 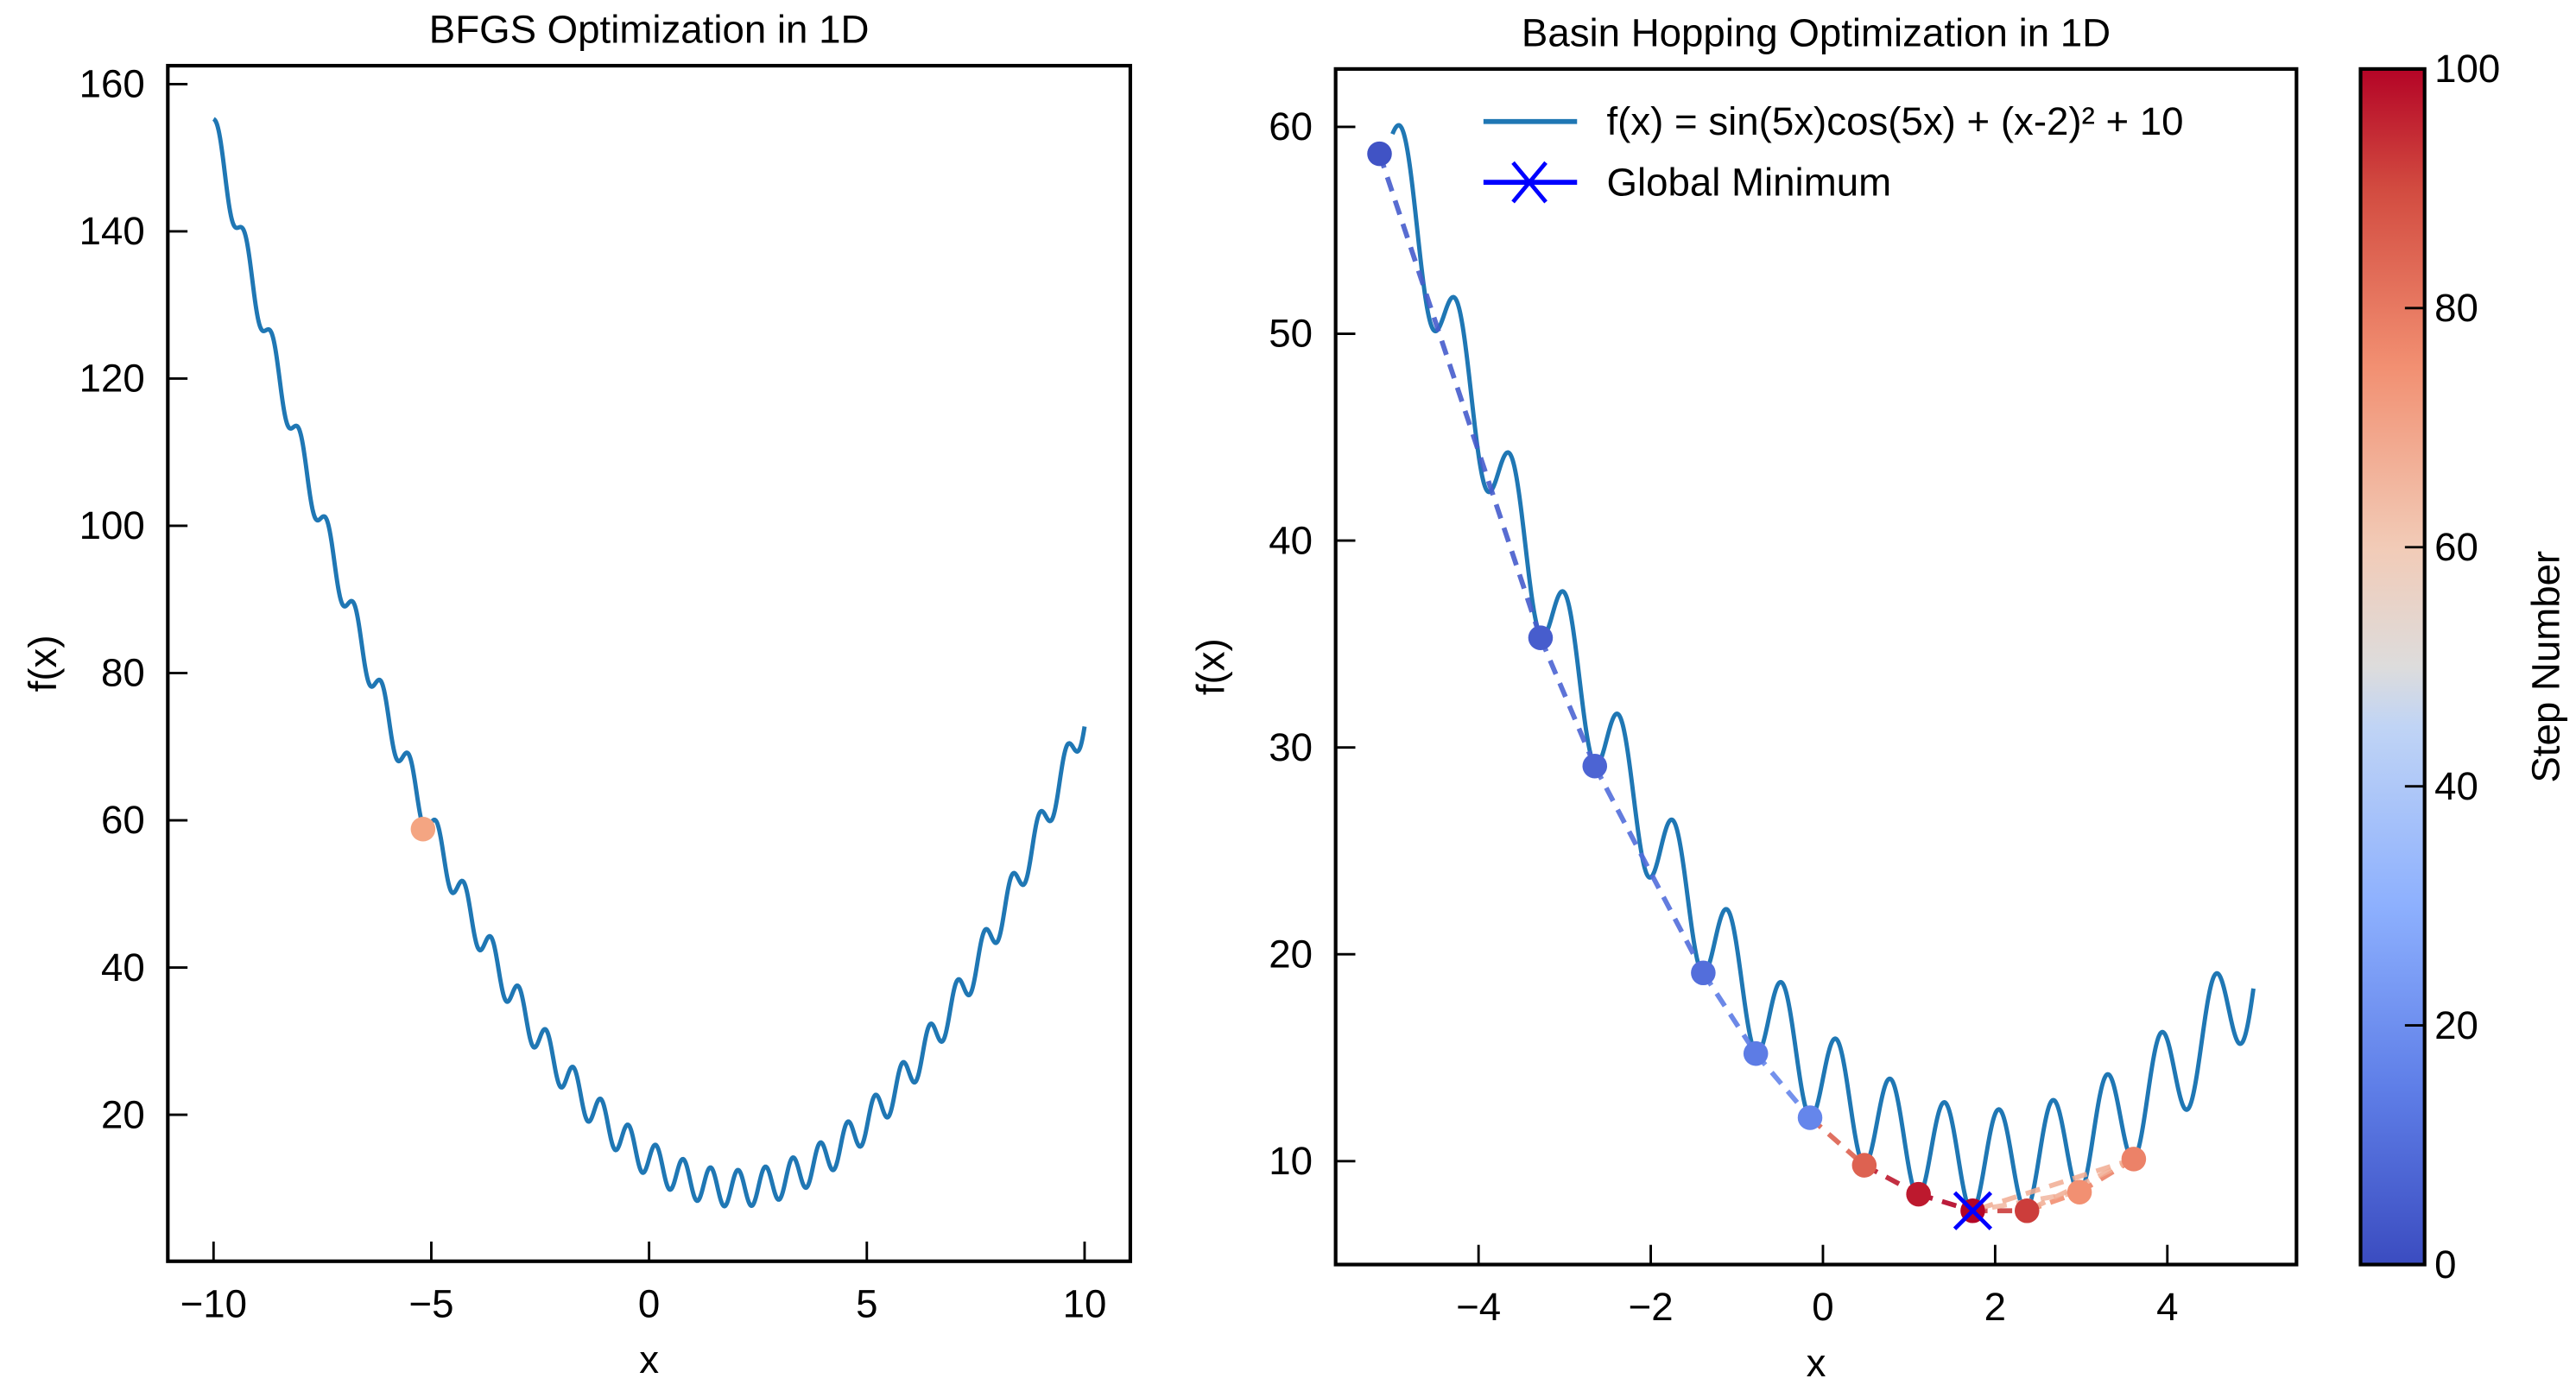 What do you see at coordinates (2445, 1264) in the screenshot?
I see `colorbar-tick-label: 0` at bounding box center [2445, 1264].